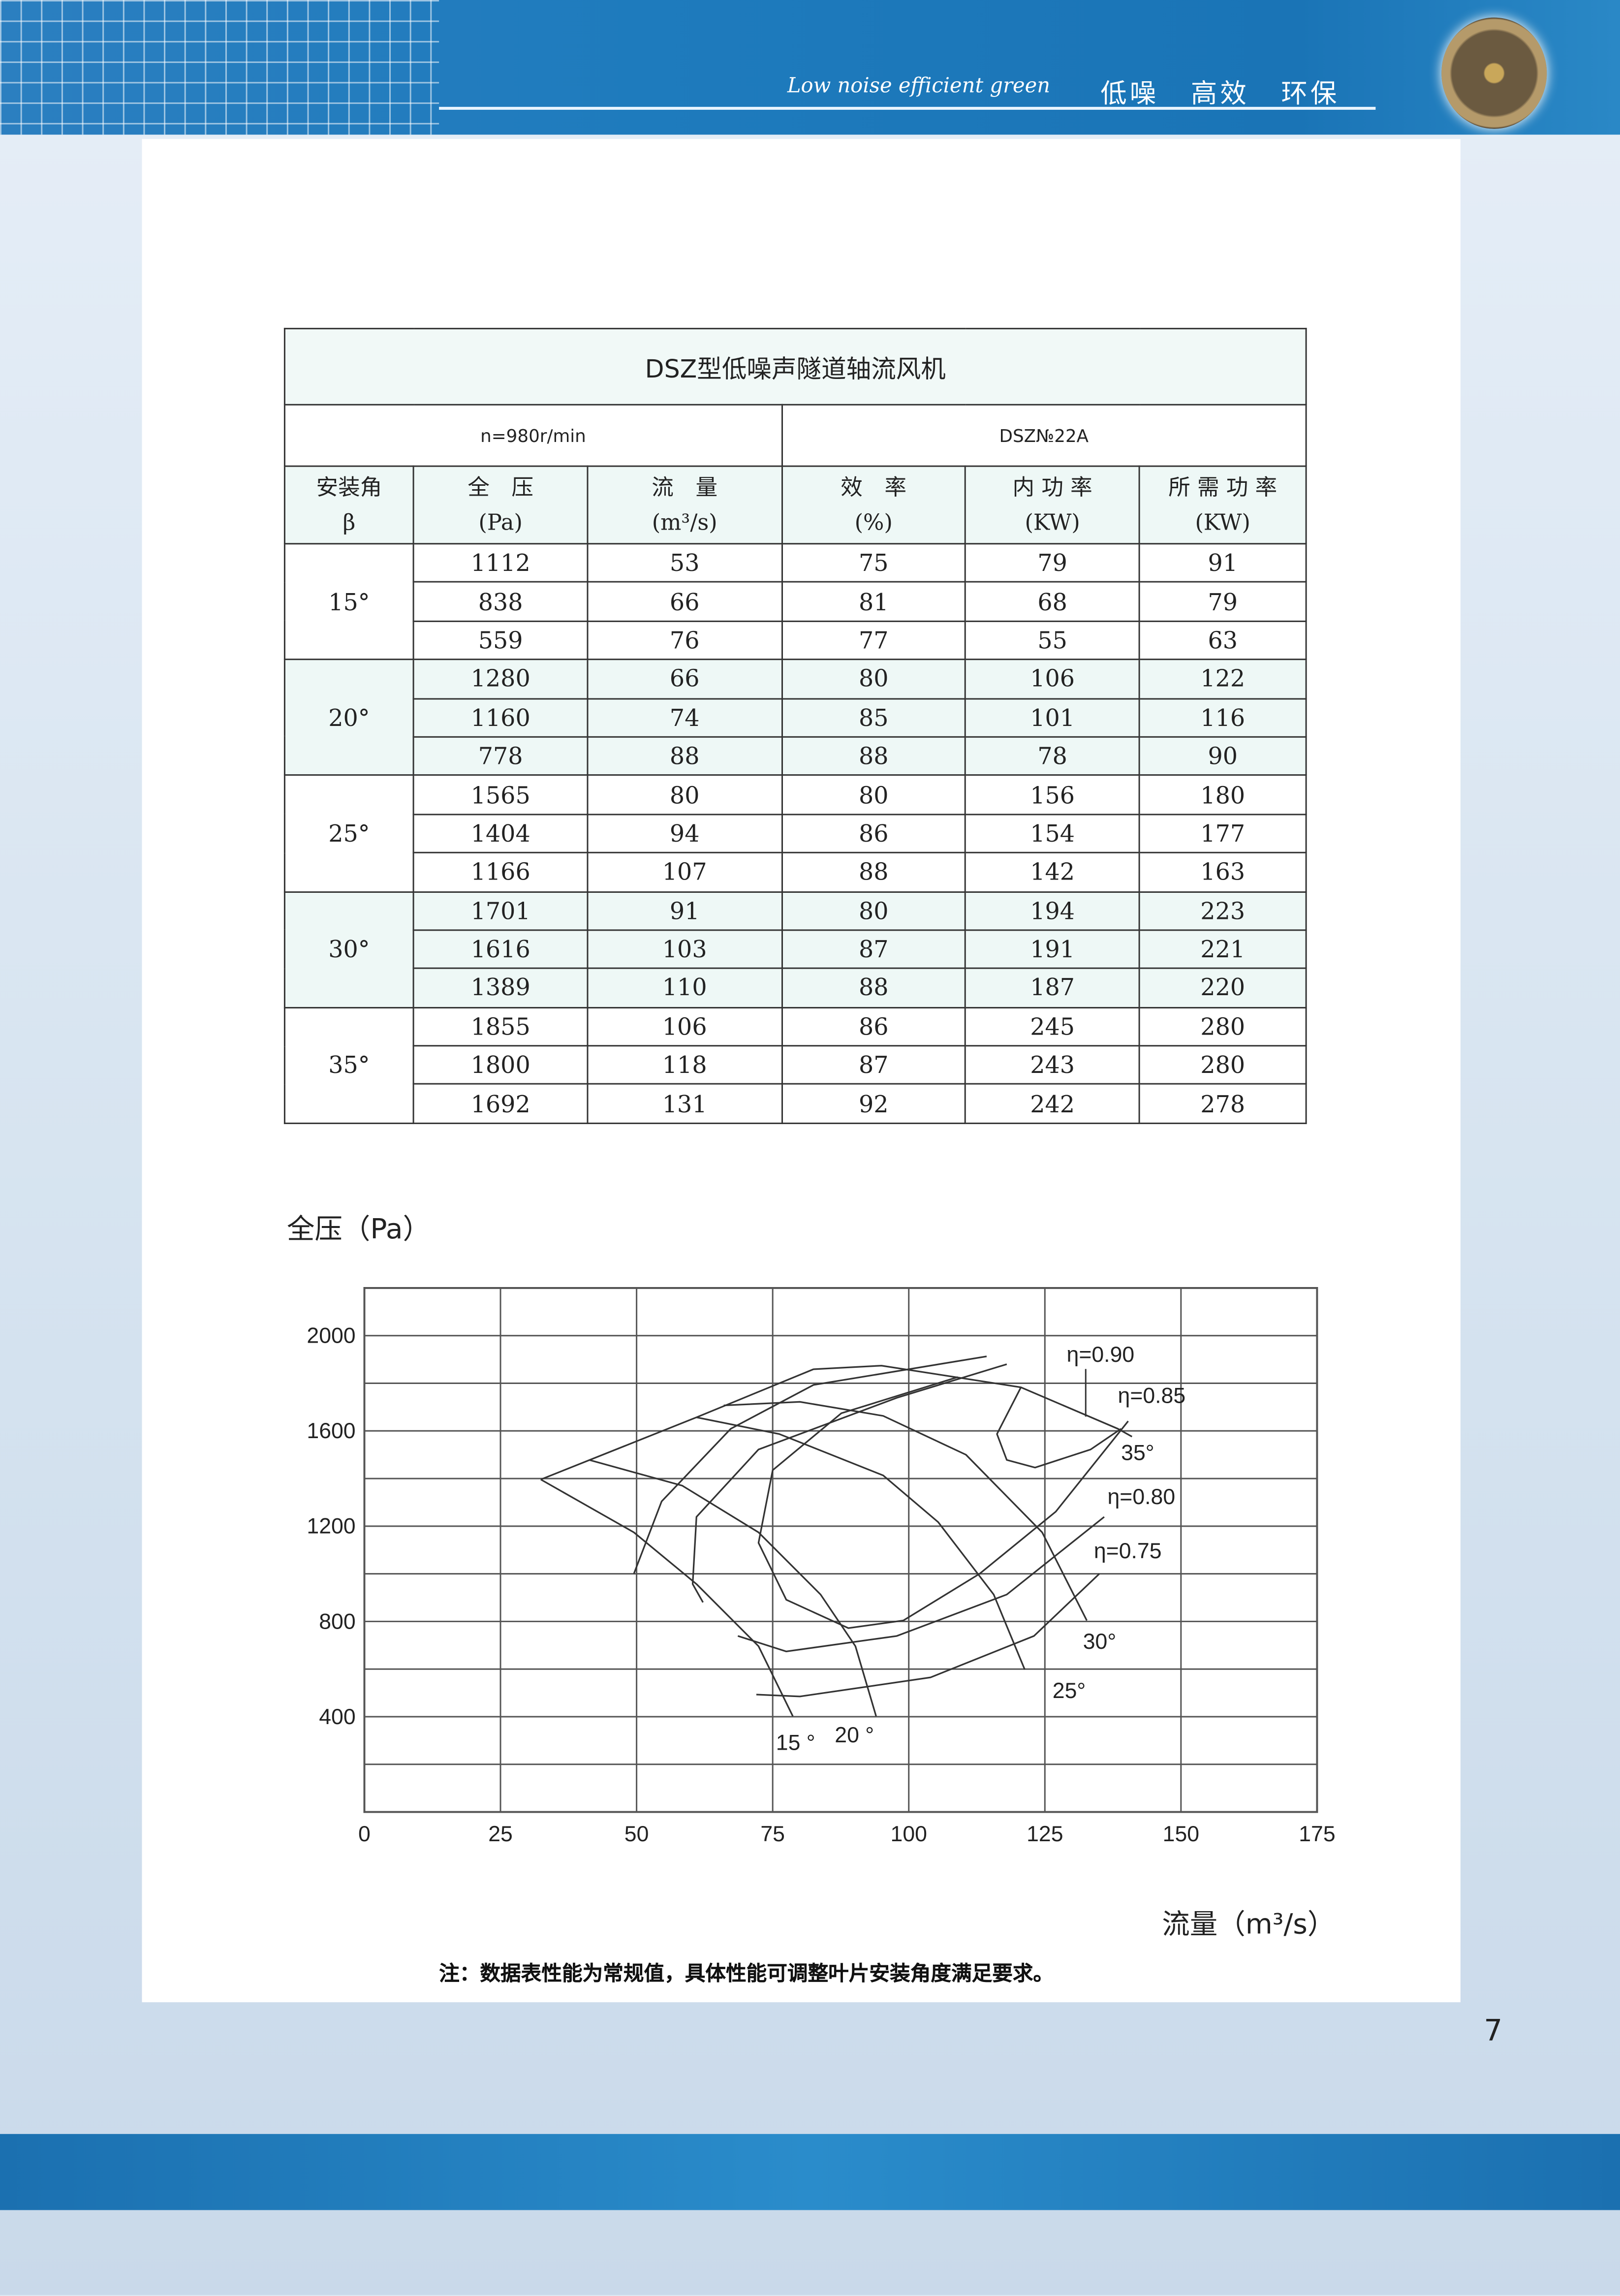 Image resolution: width=1620 pixels, height=2296 pixels. What do you see at coordinates (1222, 756) in the screenshot?
I see `table-cell: 90` at bounding box center [1222, 756].